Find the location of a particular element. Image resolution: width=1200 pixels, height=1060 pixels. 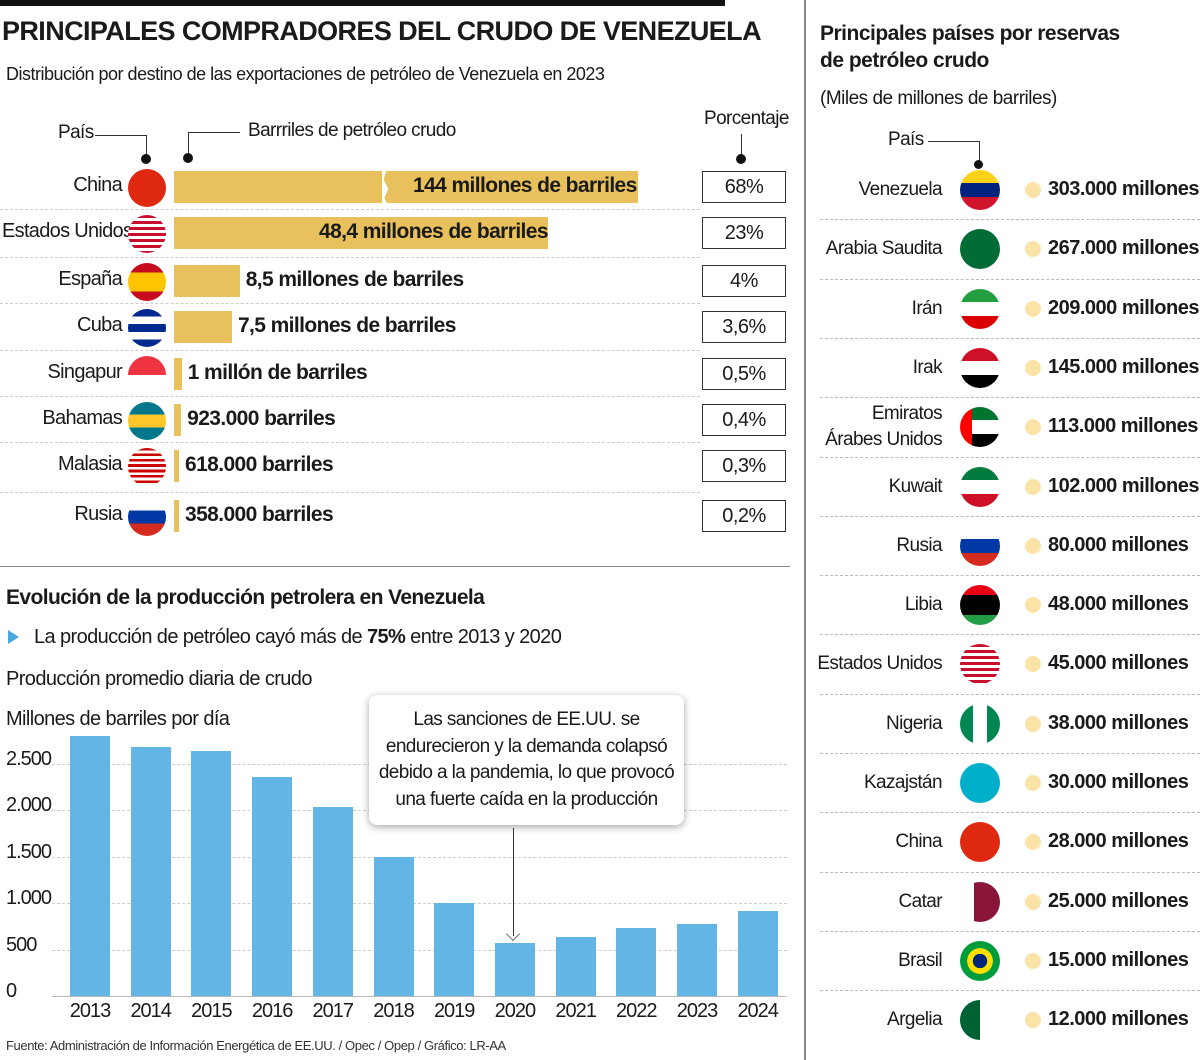

percent-box: 68% is located at coordinates (744, 187).